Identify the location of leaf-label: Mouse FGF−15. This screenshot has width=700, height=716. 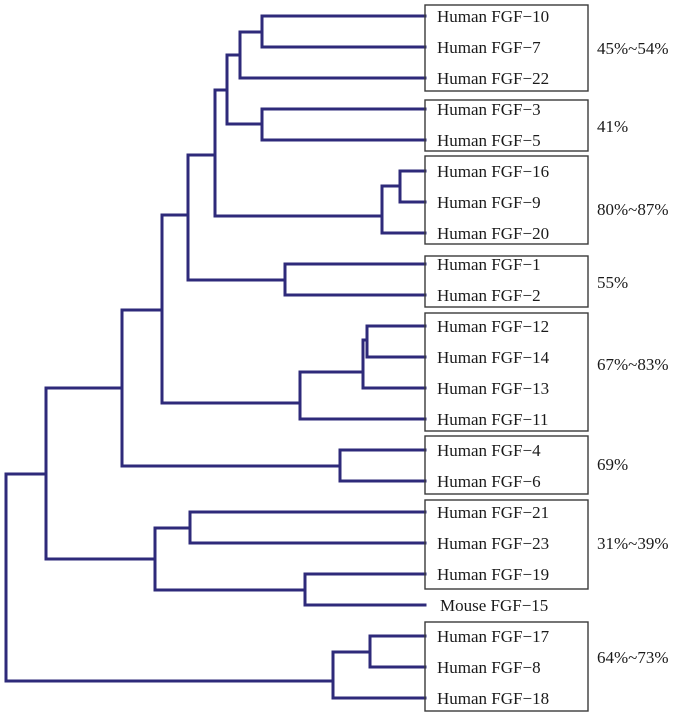
(494, 605).